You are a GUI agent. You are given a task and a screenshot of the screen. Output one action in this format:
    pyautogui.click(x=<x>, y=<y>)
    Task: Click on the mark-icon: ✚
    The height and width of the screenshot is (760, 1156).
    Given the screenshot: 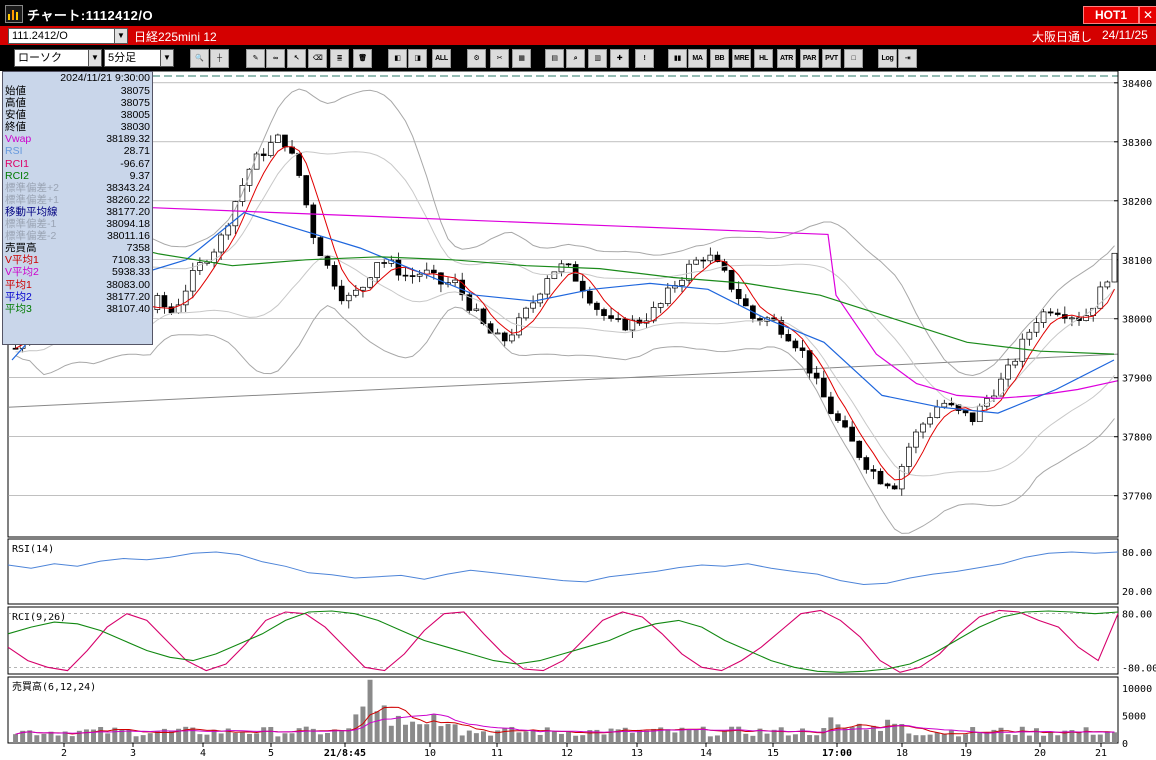 What is the action you would take?
    pyautogui.click(x=619, y=58)
    